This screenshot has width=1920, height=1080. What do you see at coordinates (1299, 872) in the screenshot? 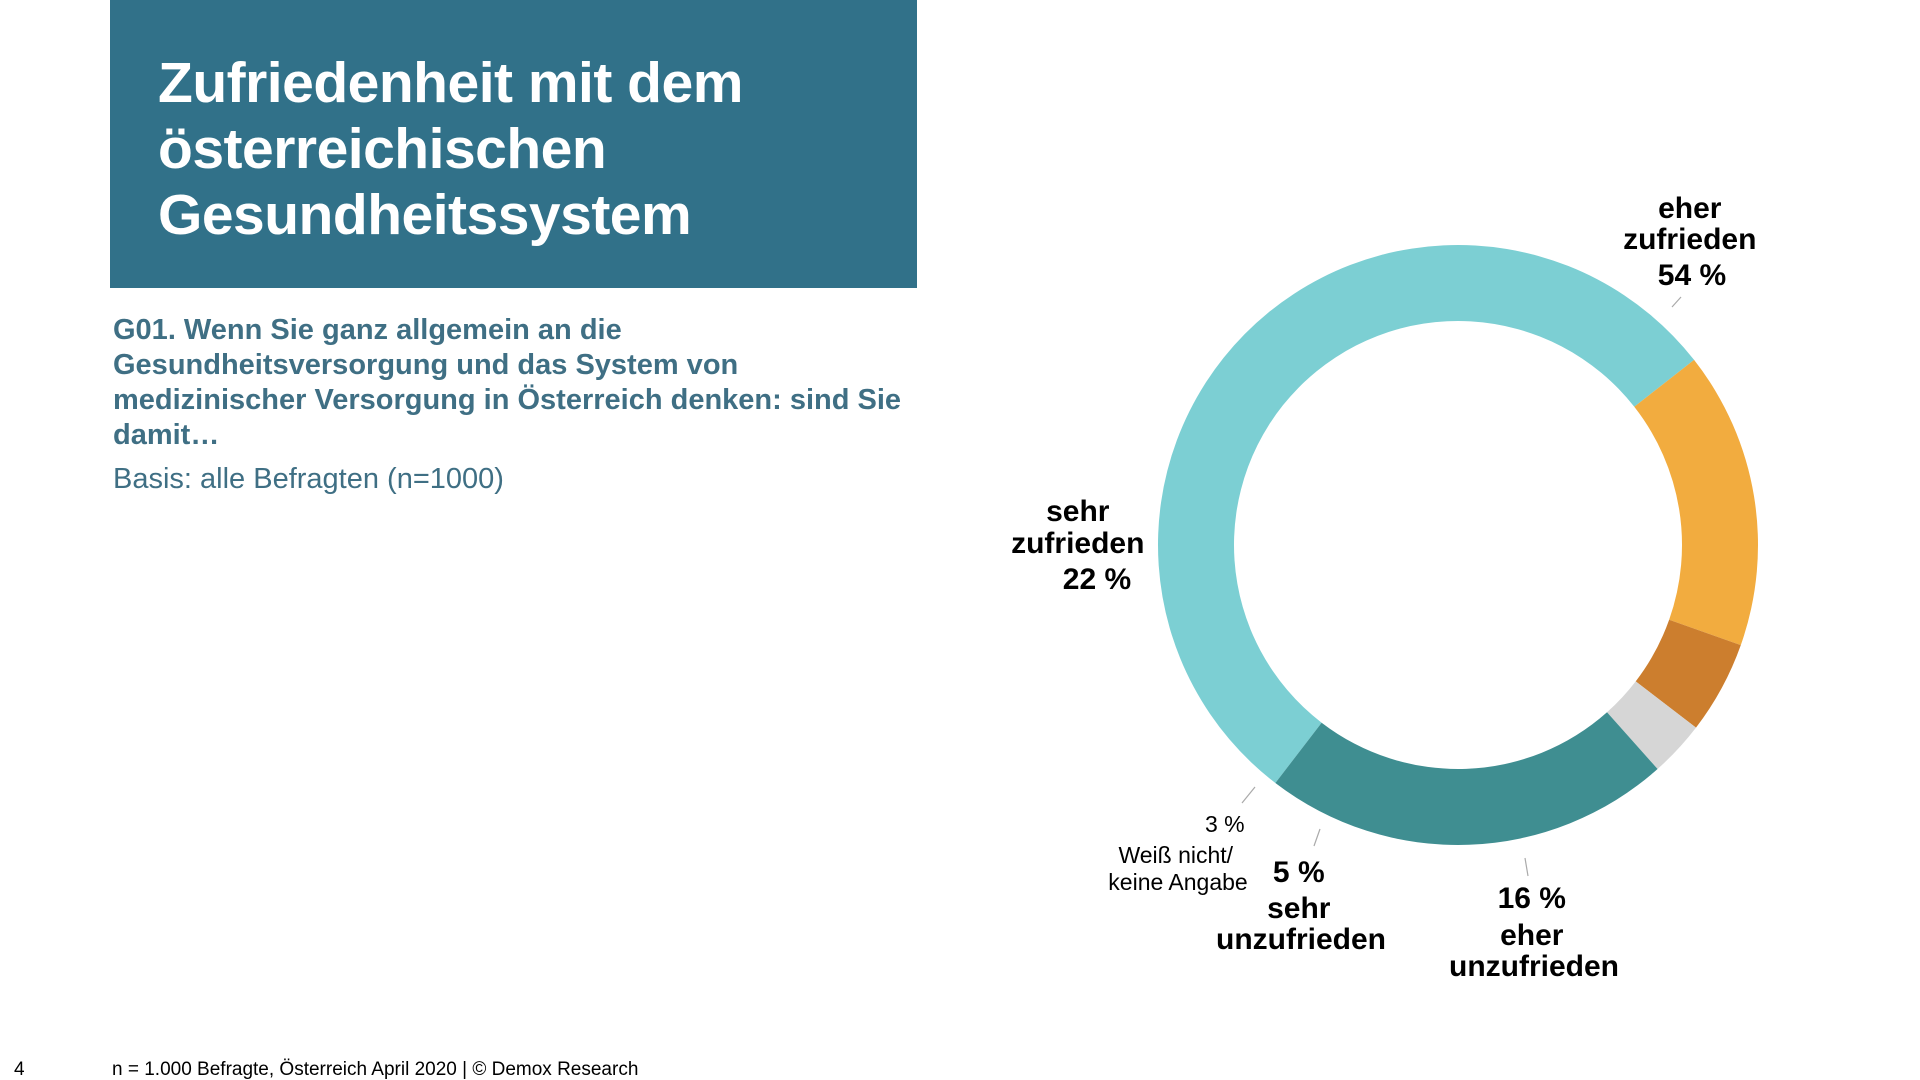
I see `label-sehr-unzufrieden-value: 5 %` at bounding box center [1299, 872].